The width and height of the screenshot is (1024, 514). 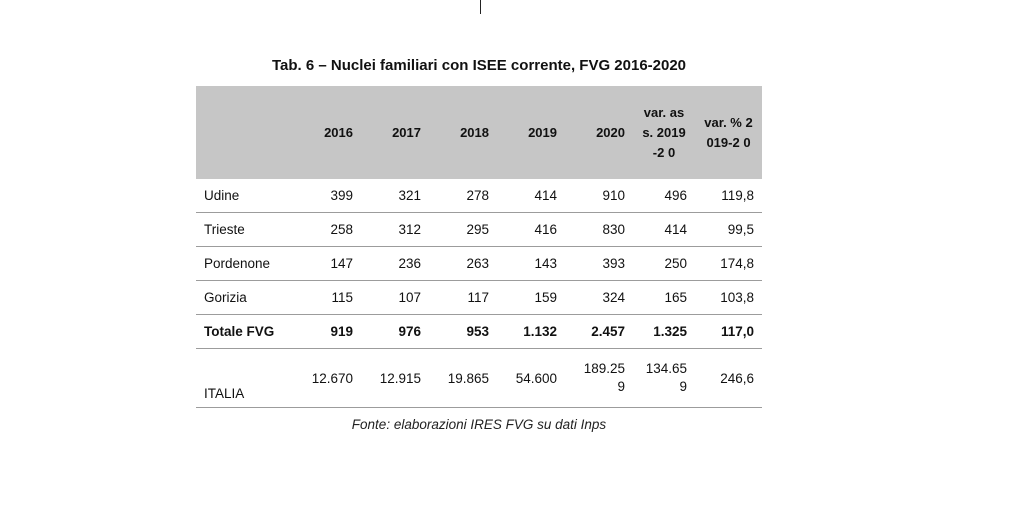 I want to click on cell: 134.65 9, so click(x=664, y=378).